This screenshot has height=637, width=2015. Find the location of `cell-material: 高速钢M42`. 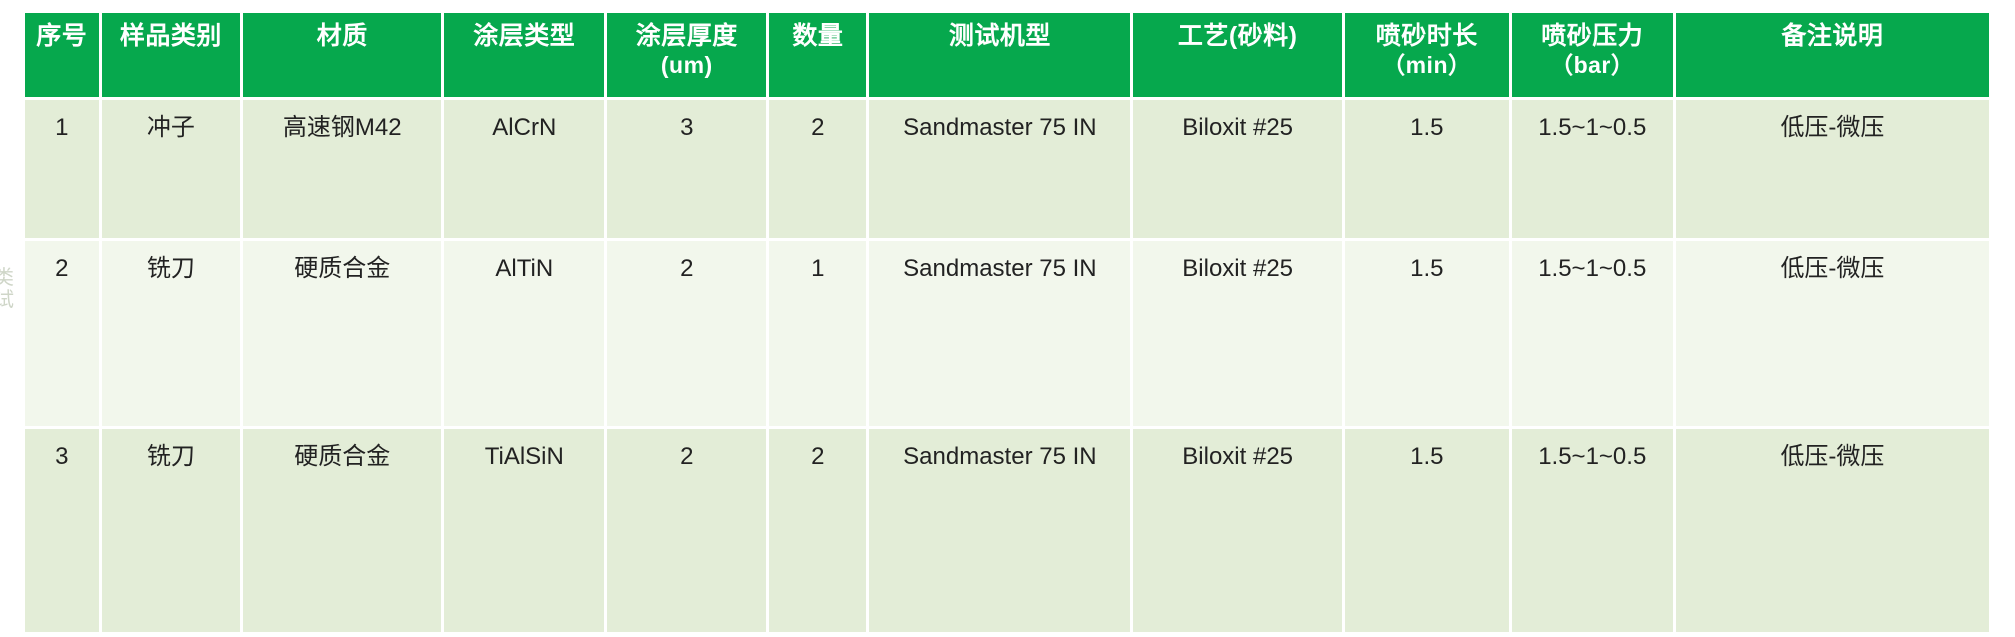

cell-material: 高速钢M42 is located at coordinates (342, 169).